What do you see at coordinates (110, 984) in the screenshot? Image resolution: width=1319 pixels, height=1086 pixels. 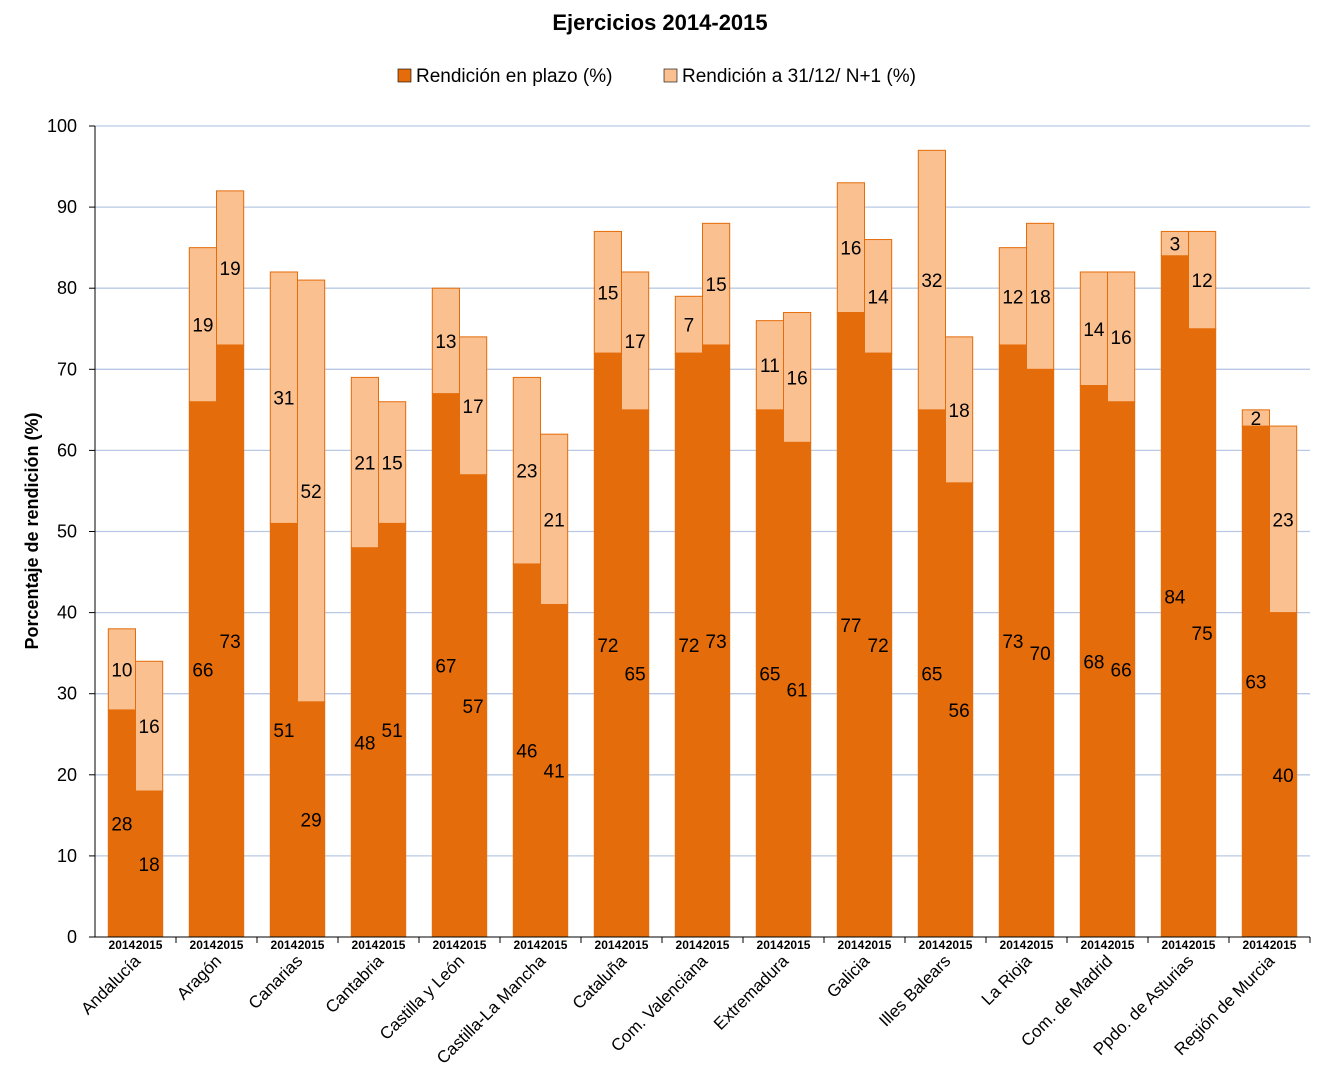 I see `x-category-label: Andalucía` at bounding box center [110, 984].